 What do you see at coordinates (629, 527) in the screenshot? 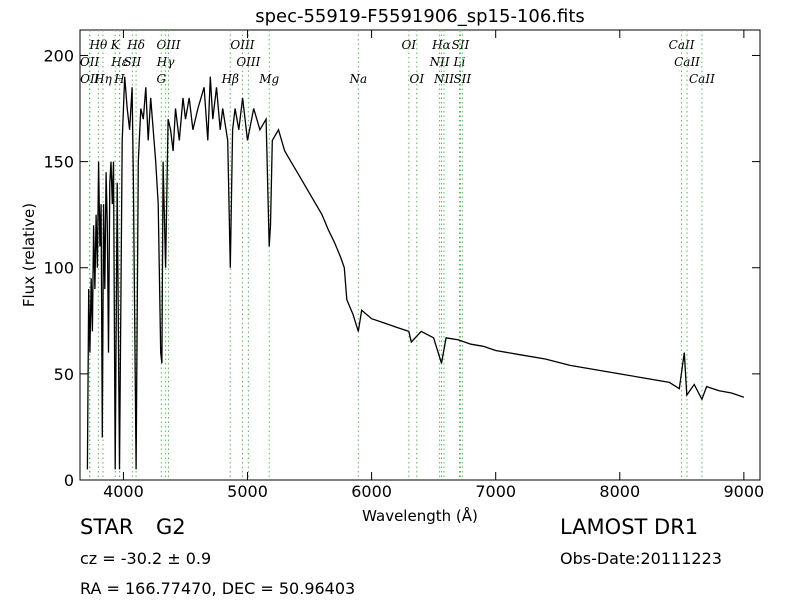
I see `survey: LAMOST DR1` at bounding box center [629, 527].